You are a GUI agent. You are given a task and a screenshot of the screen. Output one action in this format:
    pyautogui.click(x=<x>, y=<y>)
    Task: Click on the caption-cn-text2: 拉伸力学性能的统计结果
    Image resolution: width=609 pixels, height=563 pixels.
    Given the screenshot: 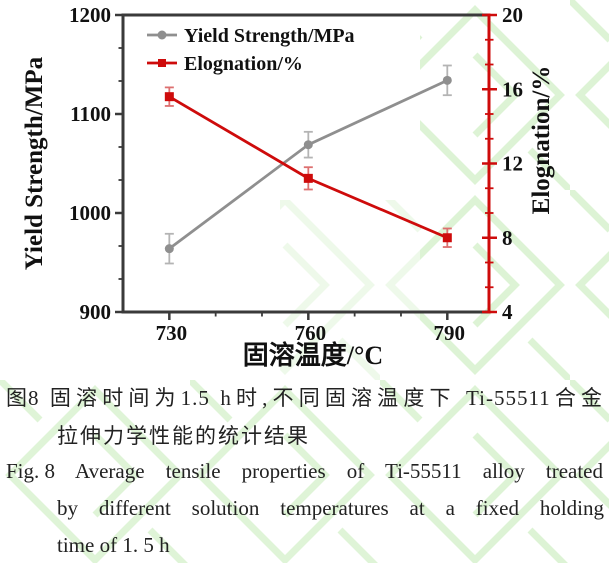 What is the action you would take?
    pyautogui.click(x=183, y=436)
    